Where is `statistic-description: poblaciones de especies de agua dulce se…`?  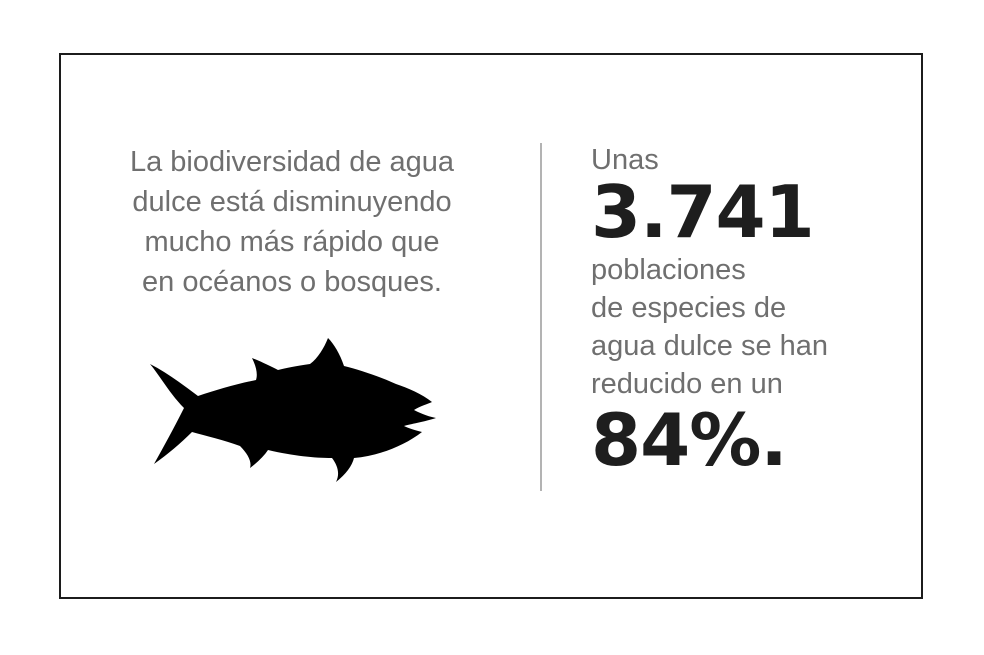 statistic-description: poblaciones de especies de agua dulce se… is located at coordinates (751, 327).